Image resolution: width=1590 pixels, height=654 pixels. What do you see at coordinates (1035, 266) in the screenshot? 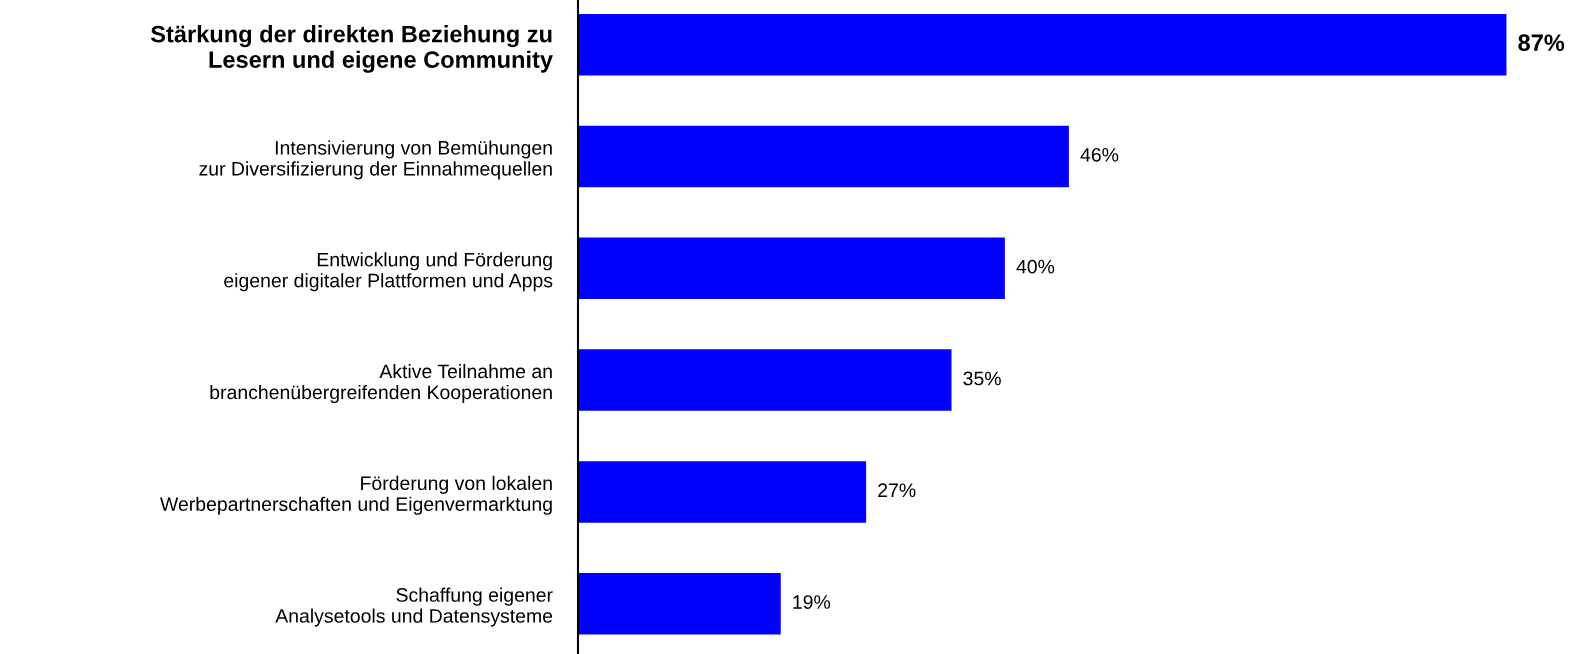
I see `data-label: 40%` at bounding box center [1035, 266].